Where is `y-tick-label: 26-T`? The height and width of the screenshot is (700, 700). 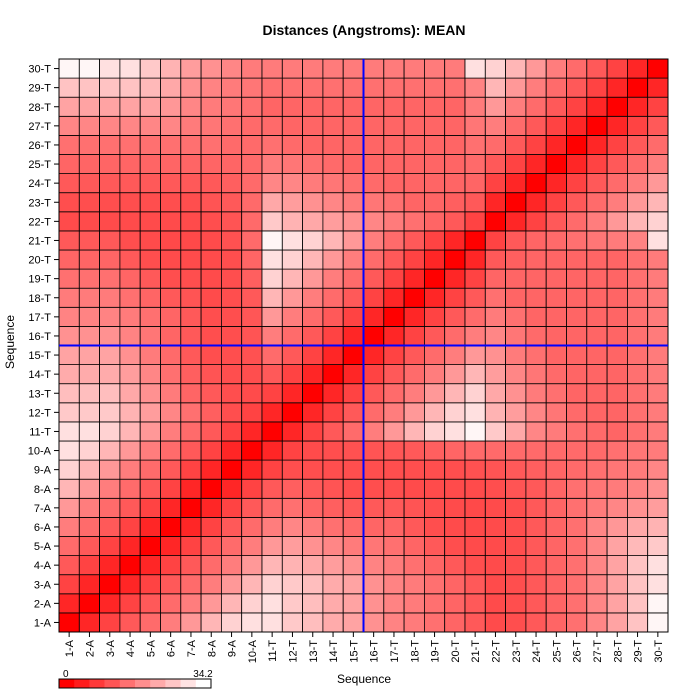
y-tick-label: 26-T is located at coordinates (39, 146).